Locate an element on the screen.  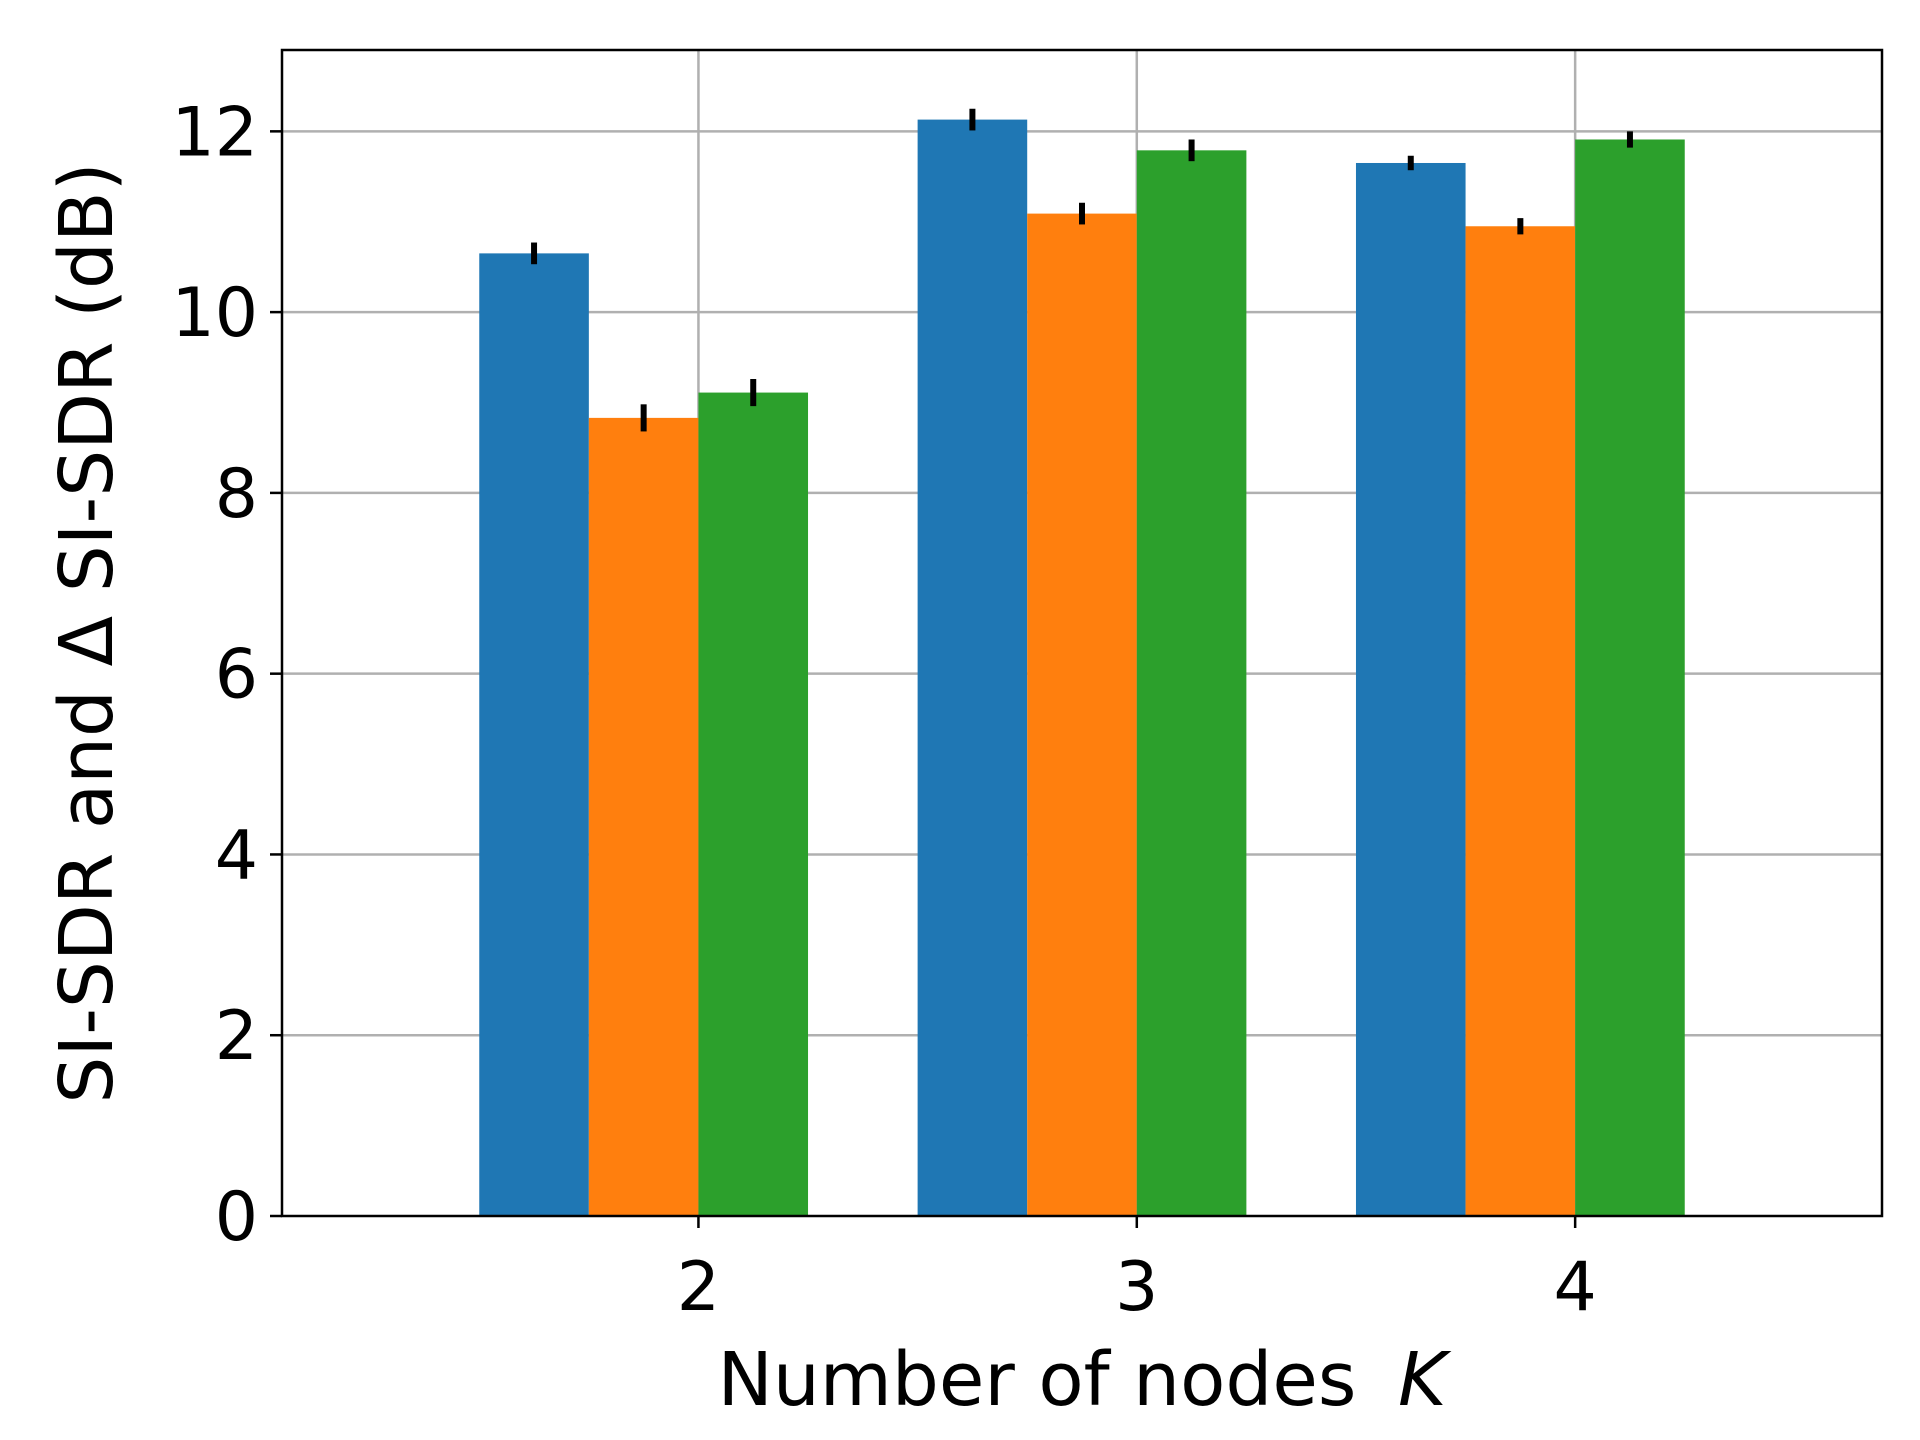
x-axis-label: Number of nodes K is located at coordinates (1085, 1380).